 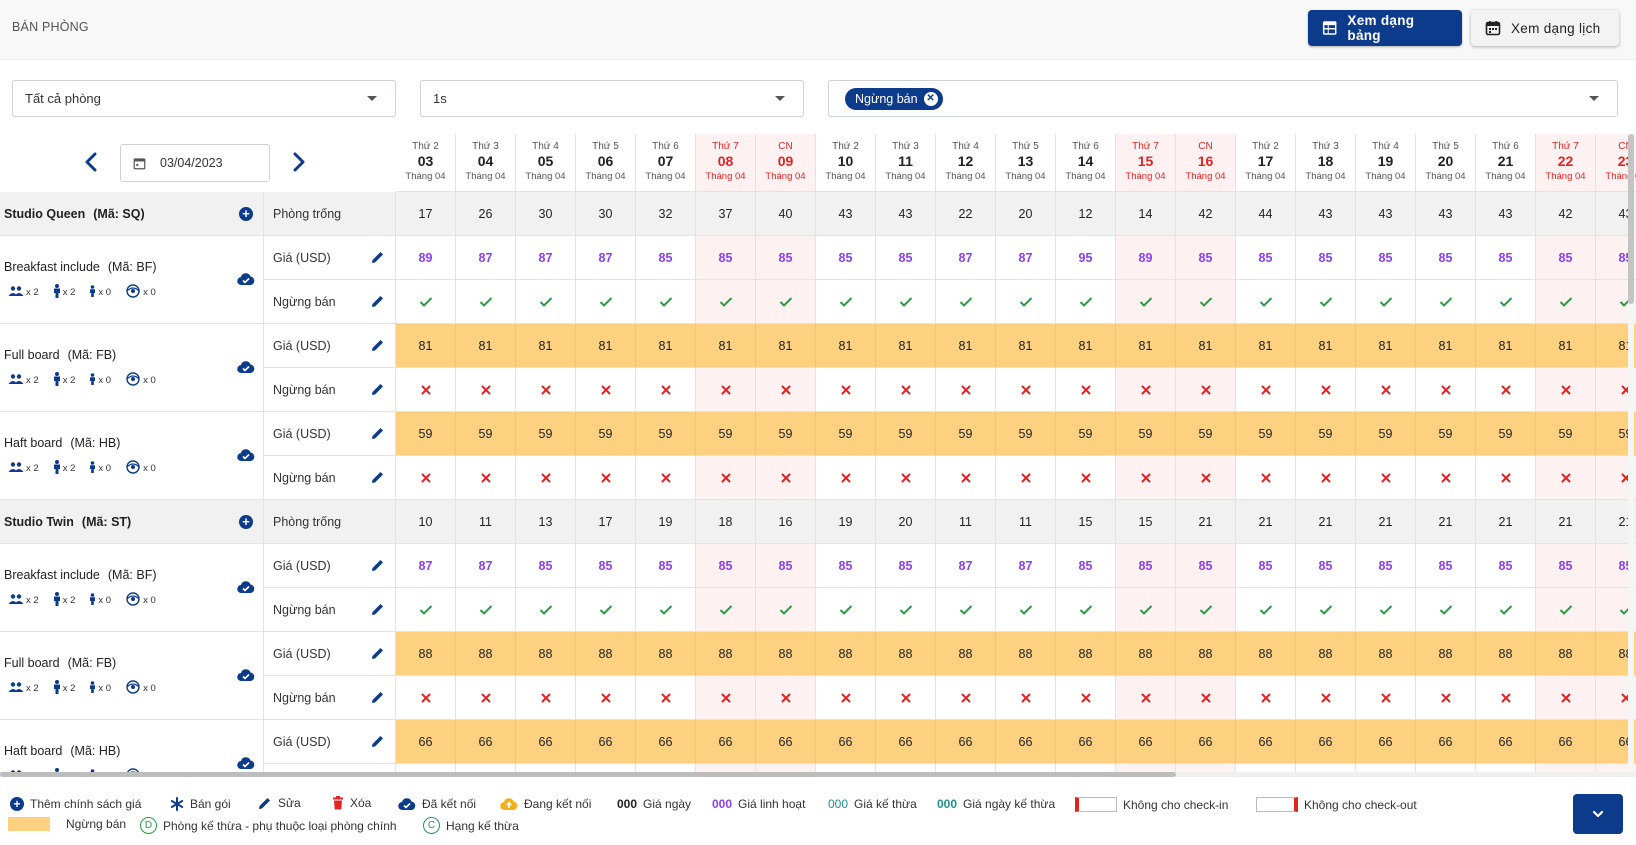 I want to click on scrollbar-thumb, so click(x=588, y=774).